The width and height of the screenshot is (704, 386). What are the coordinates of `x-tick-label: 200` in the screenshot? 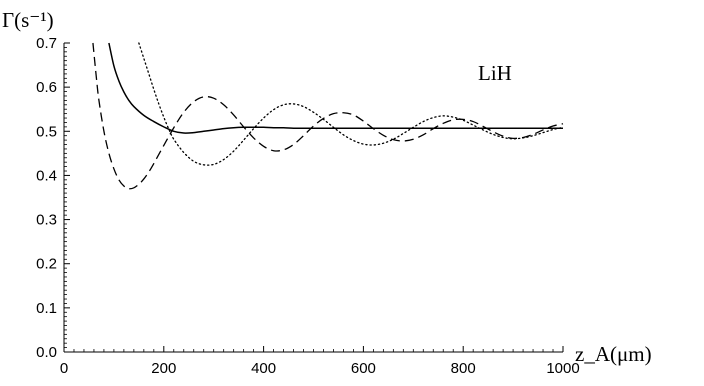 It's located at (163, 368).